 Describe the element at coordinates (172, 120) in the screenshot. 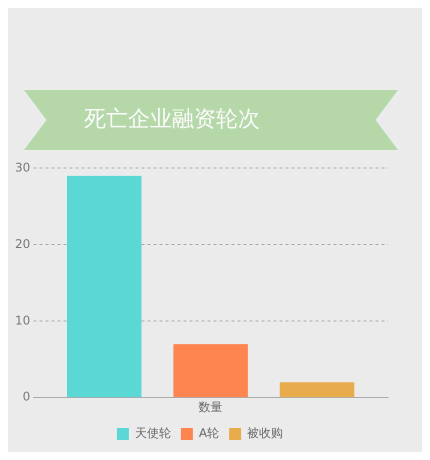

I see `chart-title: 死亡企业融资轮次` at that location.